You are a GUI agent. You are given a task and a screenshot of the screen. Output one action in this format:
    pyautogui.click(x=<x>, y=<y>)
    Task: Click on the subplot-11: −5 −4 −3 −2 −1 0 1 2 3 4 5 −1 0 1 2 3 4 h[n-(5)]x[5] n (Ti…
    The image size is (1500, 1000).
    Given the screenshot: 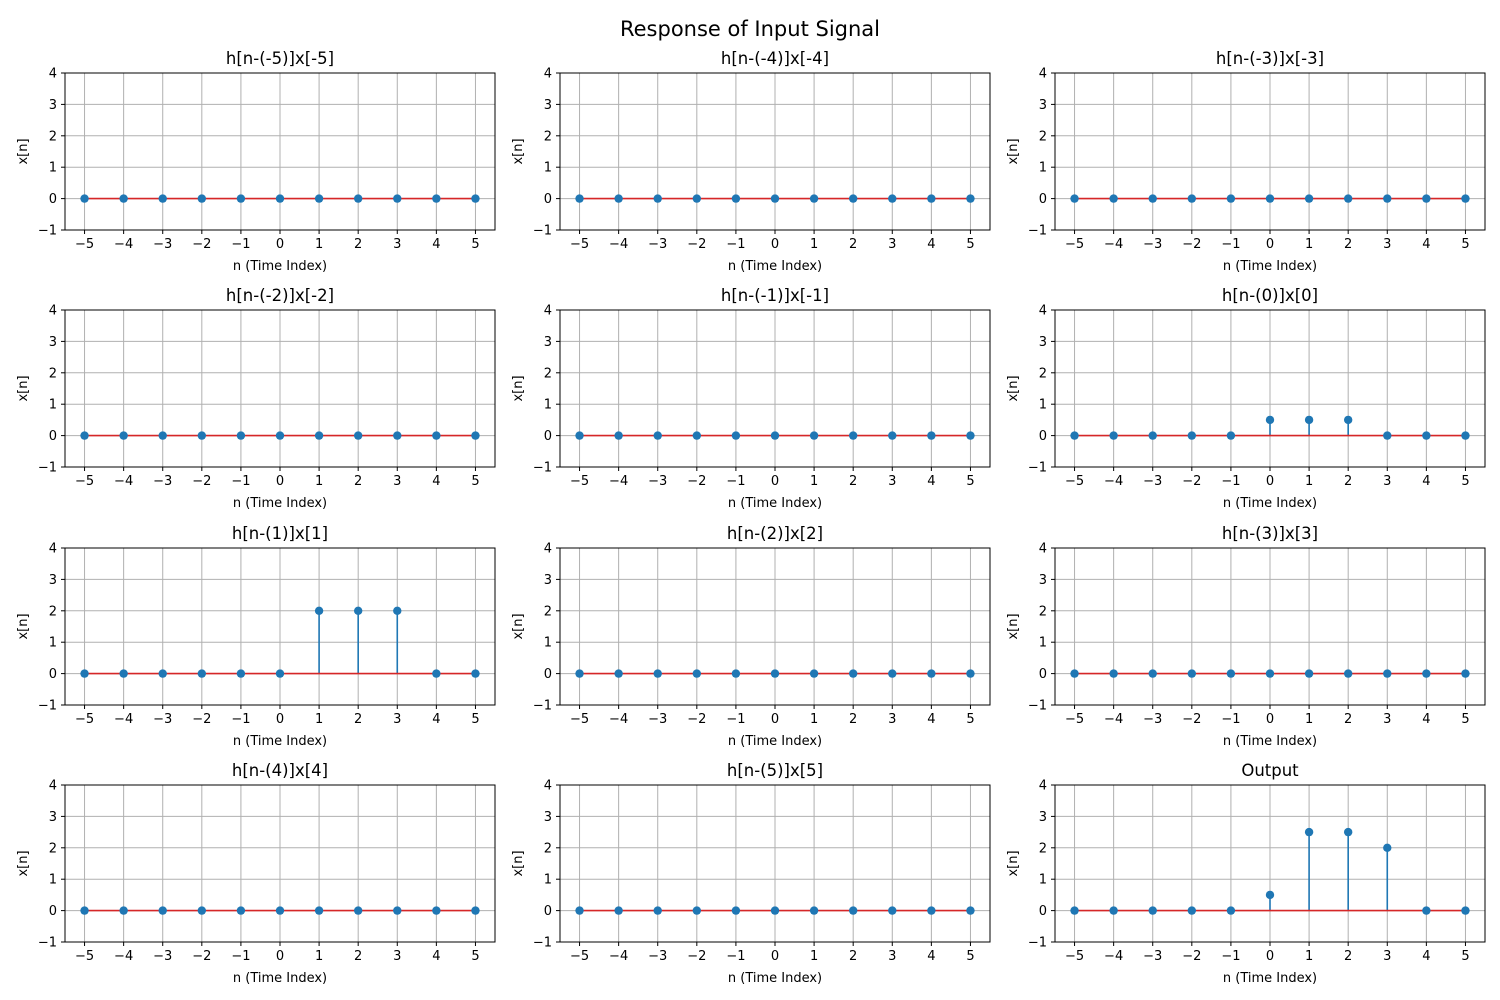 What is the action you would take?
    pyautogui.click(x=751, y=873)
    